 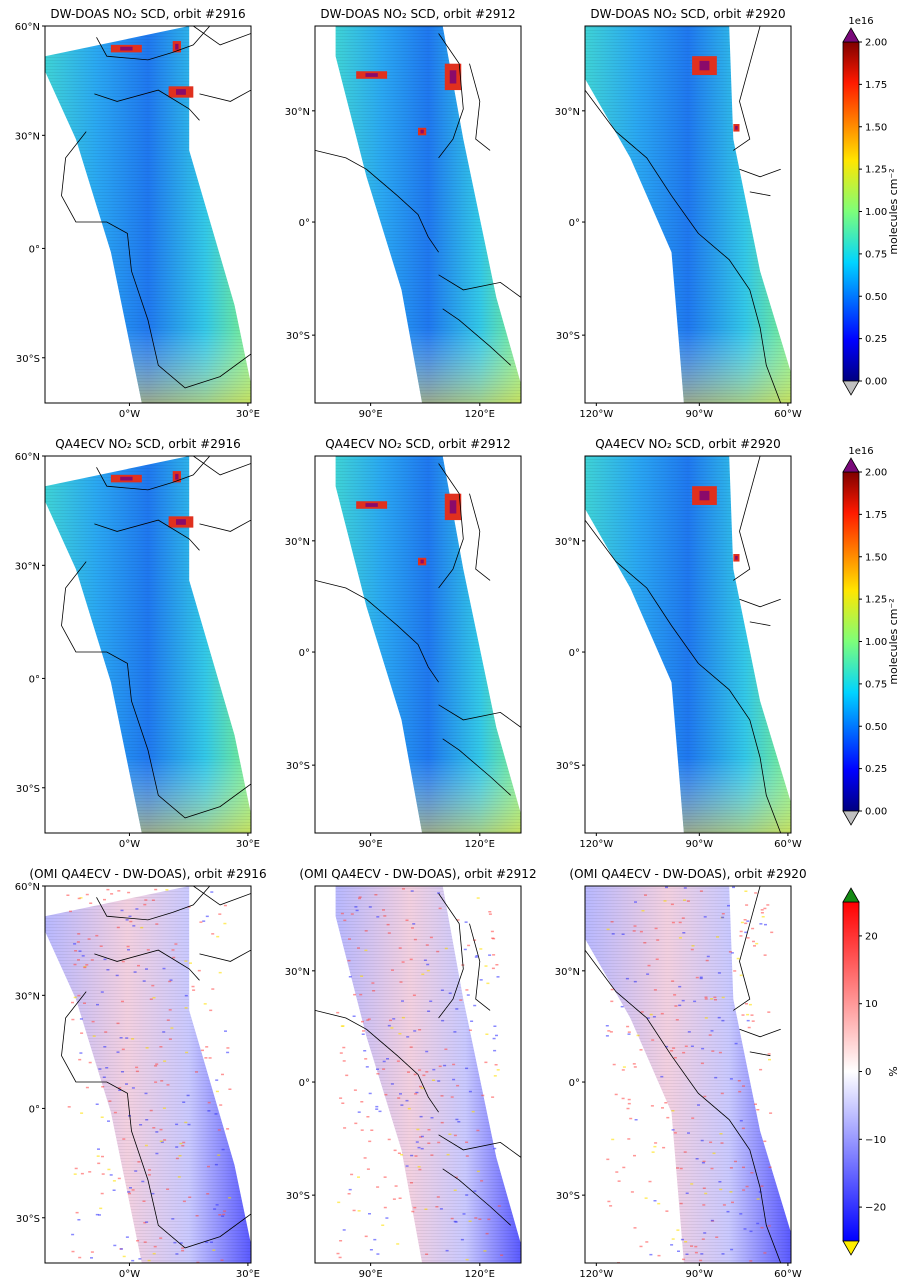 I want to click on lon-label: 90°E, so click(x=371, y=414).